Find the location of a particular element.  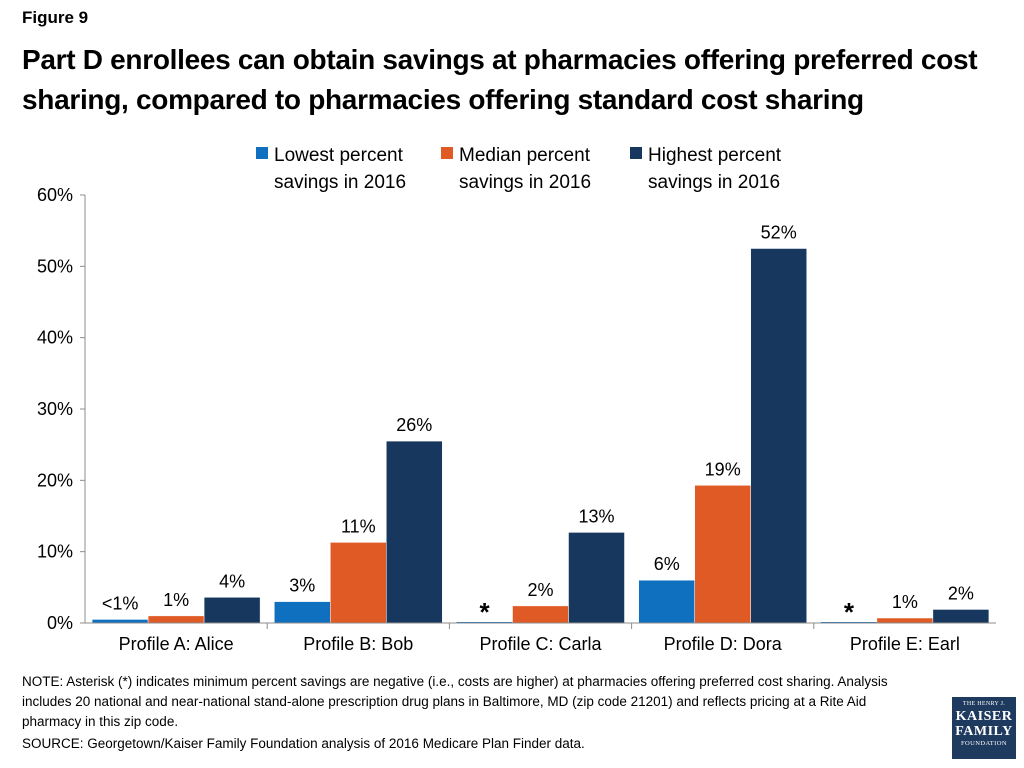

x-tick-label: Profile D: Dora is located at coordinates (723, 644).